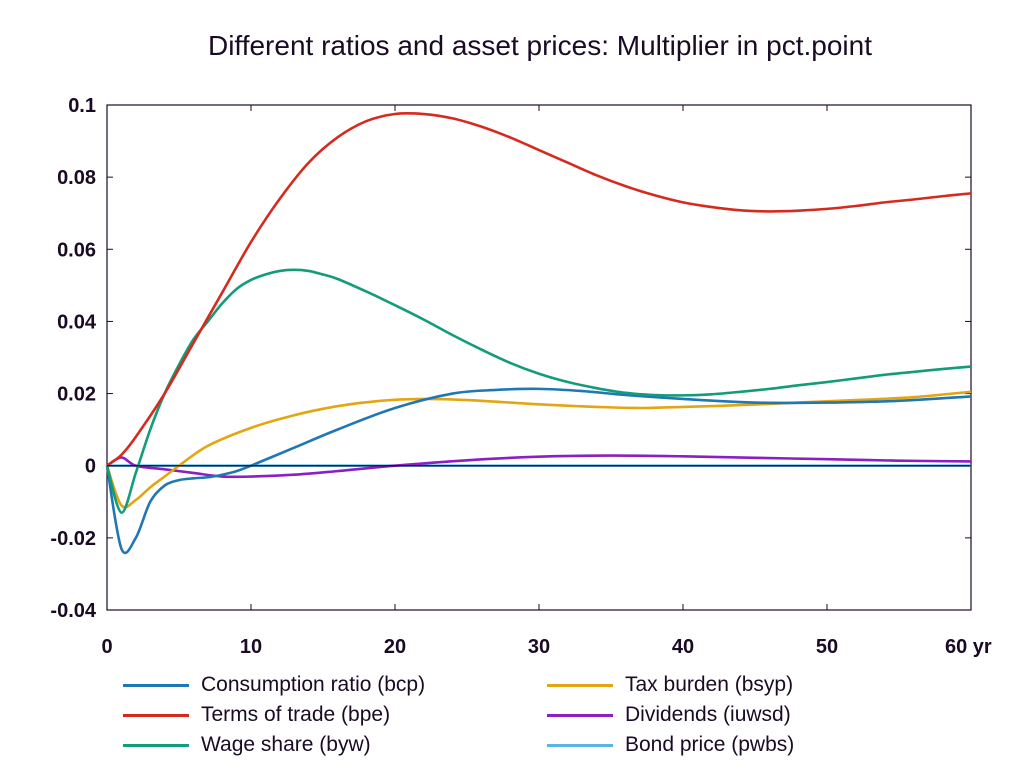  Describe the element at coordinates (76, 178) in the screenshot. I see `y-tick-label: 0.08` at that location.